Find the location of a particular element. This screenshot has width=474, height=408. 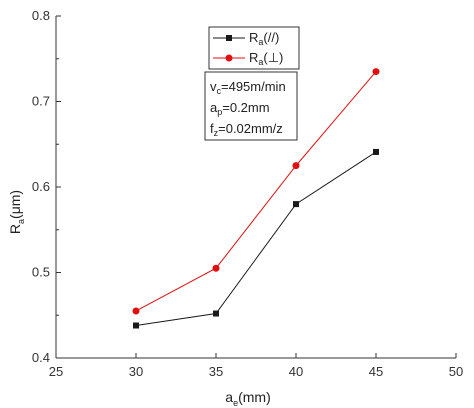

y-tick-label: 0.6 is located at coordinates (41, 186).